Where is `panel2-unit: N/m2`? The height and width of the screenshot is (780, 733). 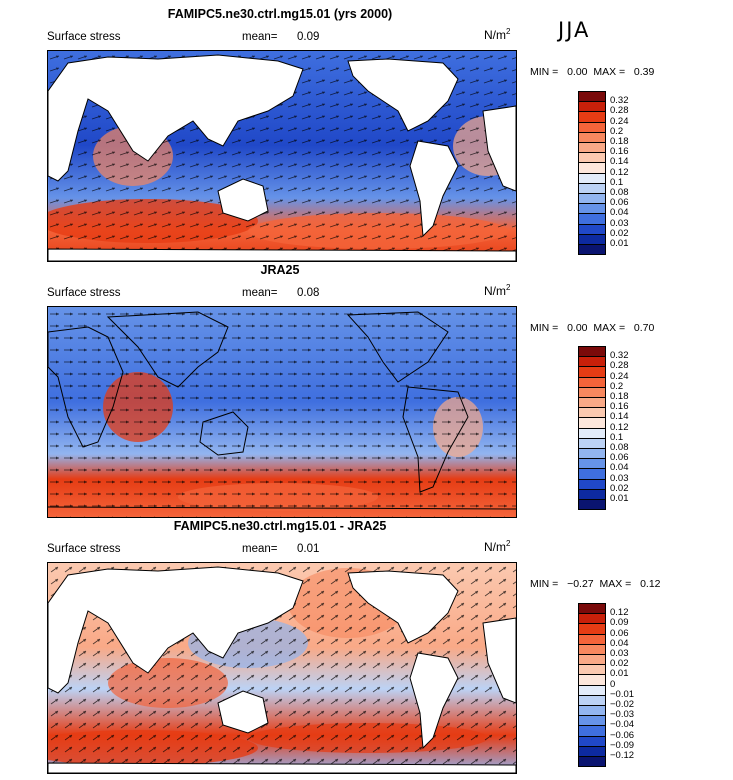 panel2-unit: N/m2 is located at coordinates (497, 290).